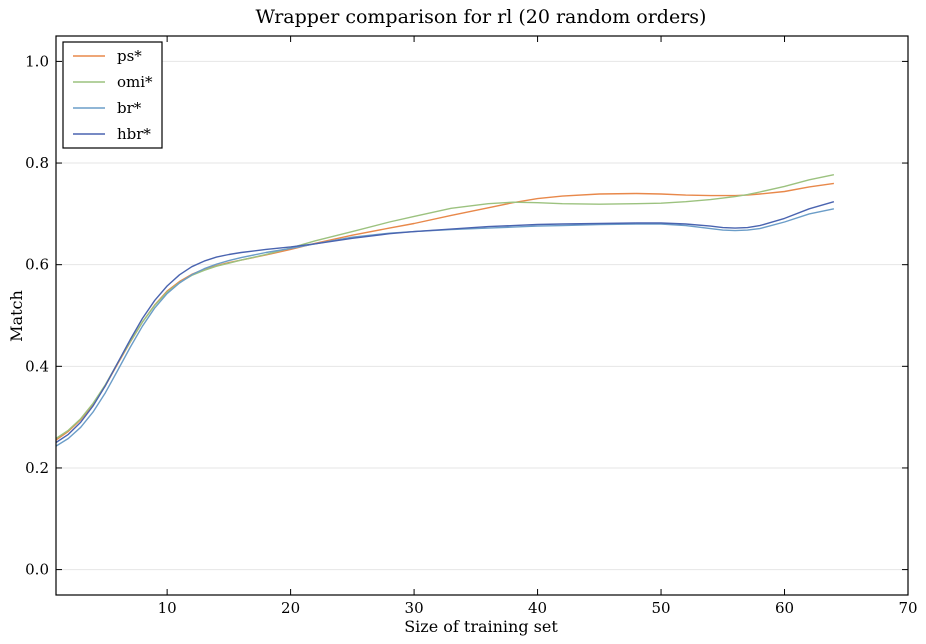  I want to click on legend-frame, so click(112, 95).